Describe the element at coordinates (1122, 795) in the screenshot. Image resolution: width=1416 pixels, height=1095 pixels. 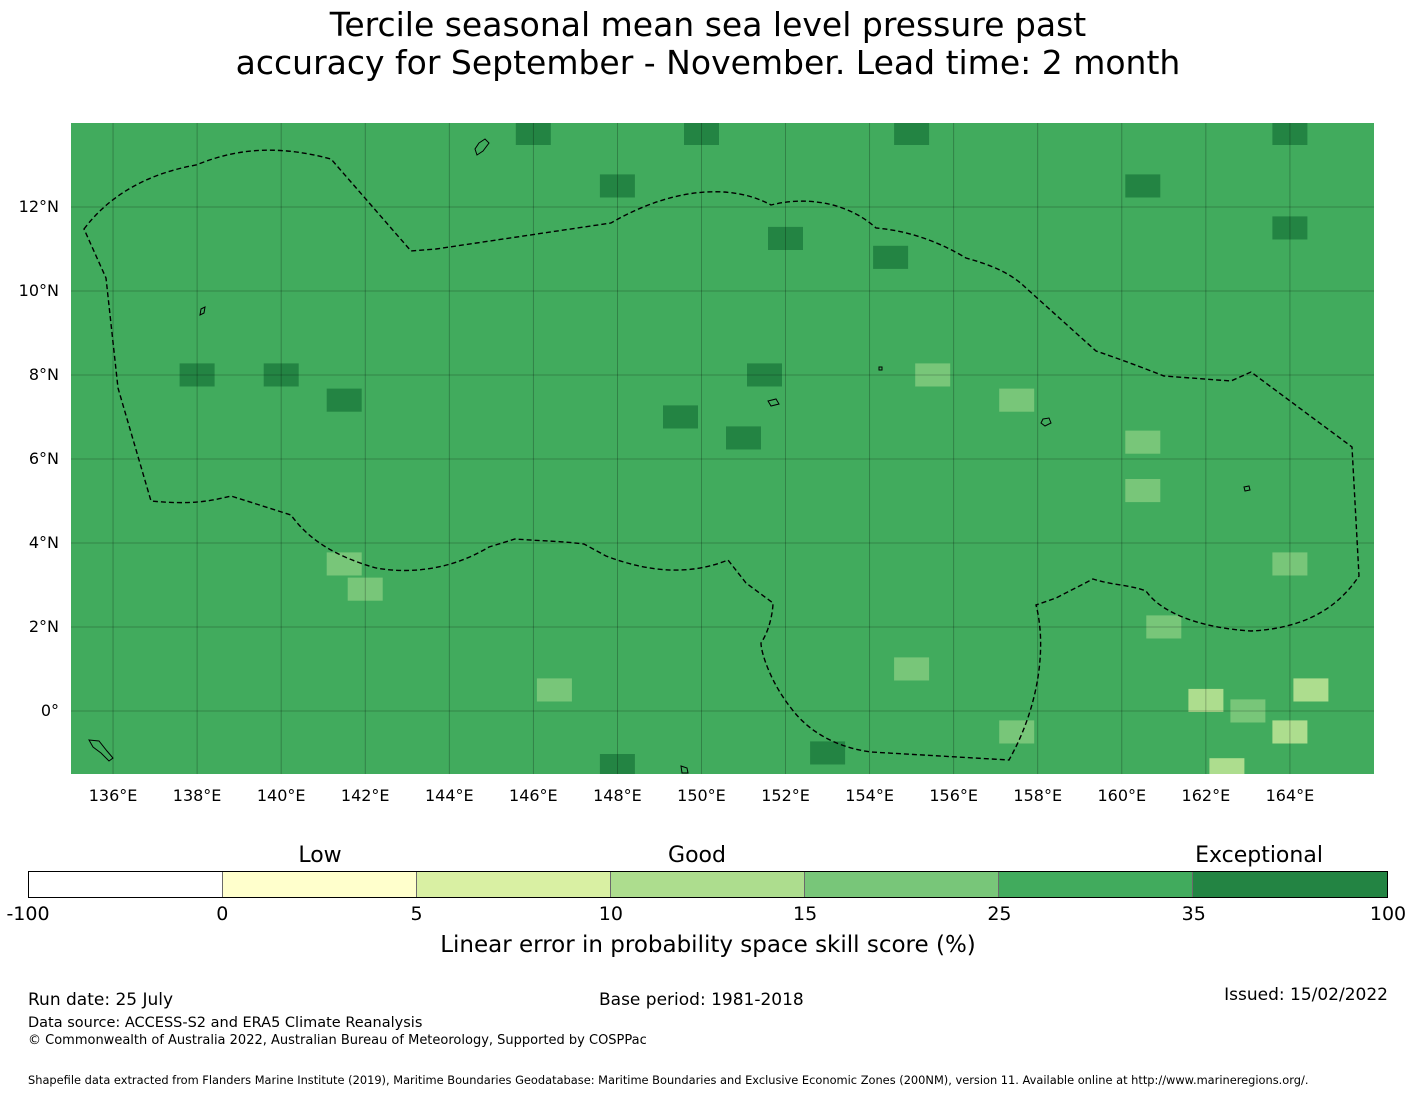
I see `lon-tick-label: 160°E` at that location.